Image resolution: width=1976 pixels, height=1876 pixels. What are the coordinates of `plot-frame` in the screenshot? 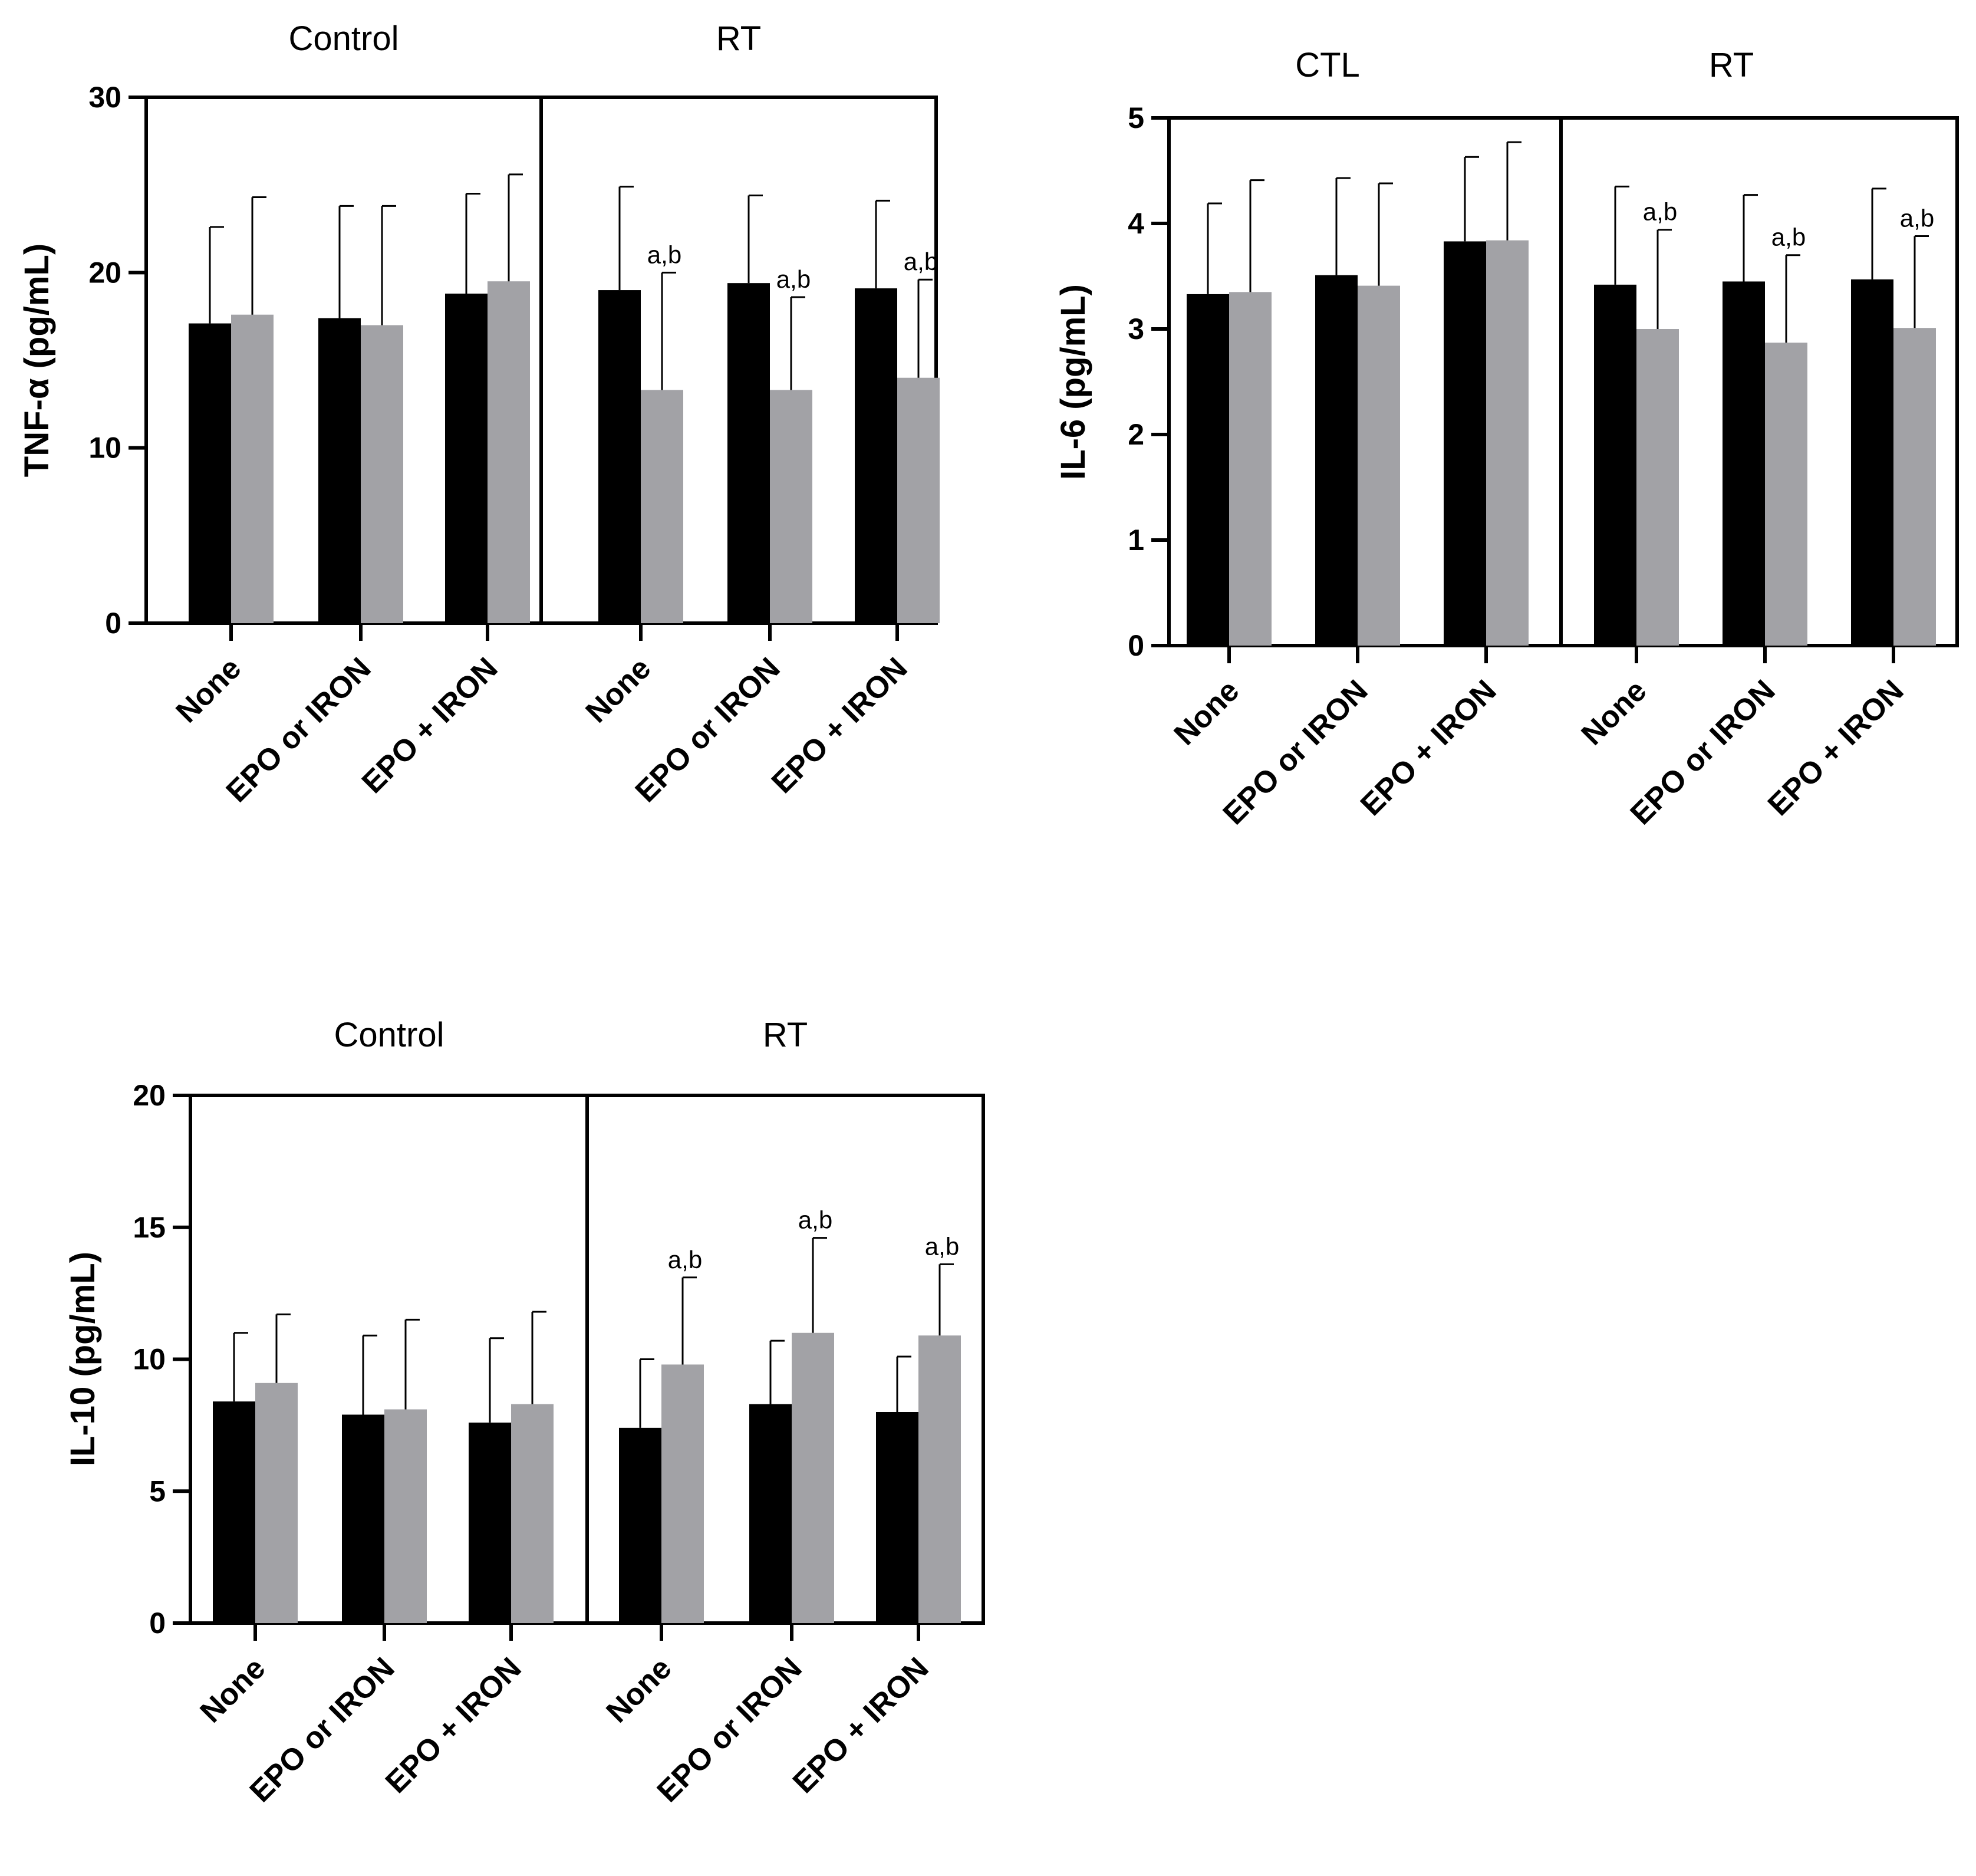 It's located at (1563, 381).